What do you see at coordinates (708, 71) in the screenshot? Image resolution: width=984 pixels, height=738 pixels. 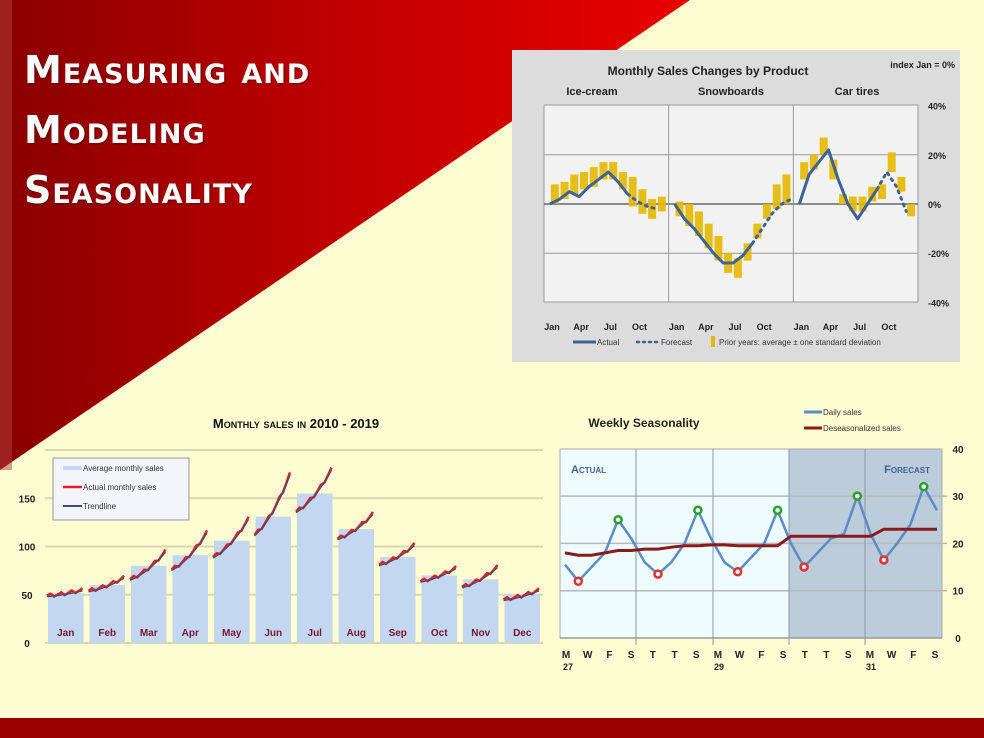 I see `chart1-title: Monthly Sales Changes by Product` at bounding box center [708, 71].